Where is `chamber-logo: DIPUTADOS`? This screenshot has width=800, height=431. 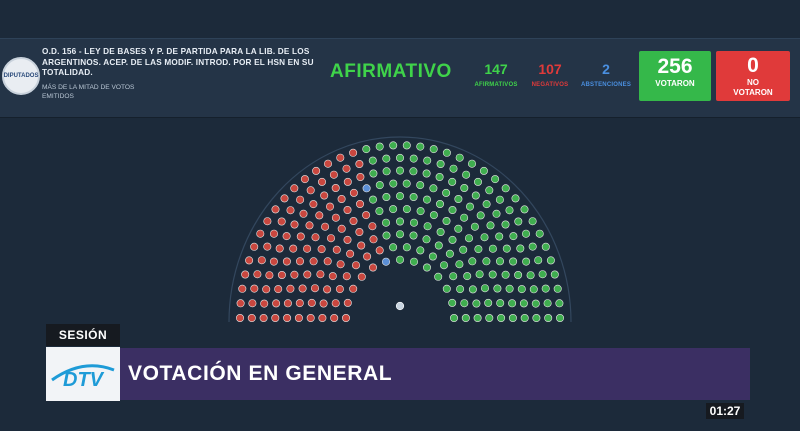
chamber-logo: DIPUTADOS is located at coordinates (21, 76).